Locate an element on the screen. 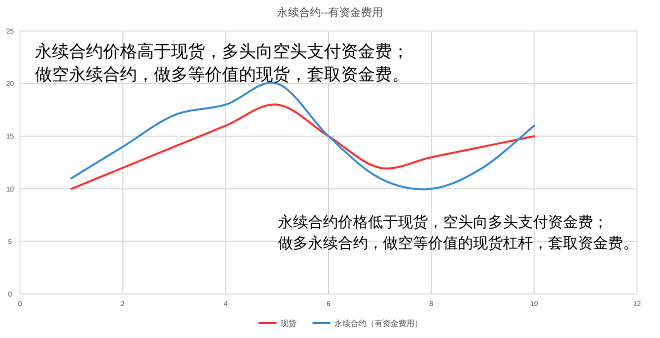  annotation: 做多永续合约，做空等价值的现货杠杆，套取资金费。 is located at coordinates (458, 243).